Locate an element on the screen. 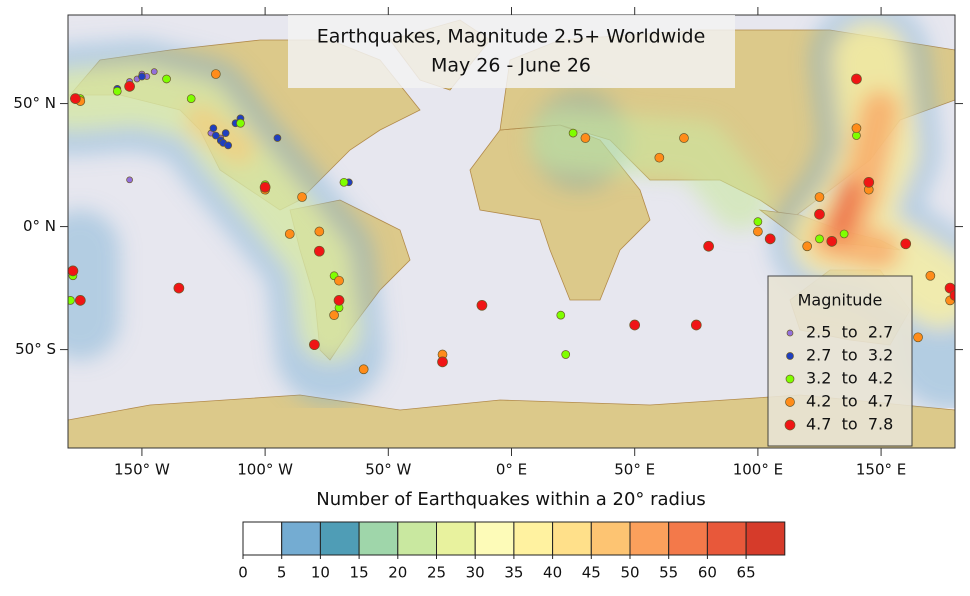  colorbar-tick-label: 55 is located at coordinates (668, 573).